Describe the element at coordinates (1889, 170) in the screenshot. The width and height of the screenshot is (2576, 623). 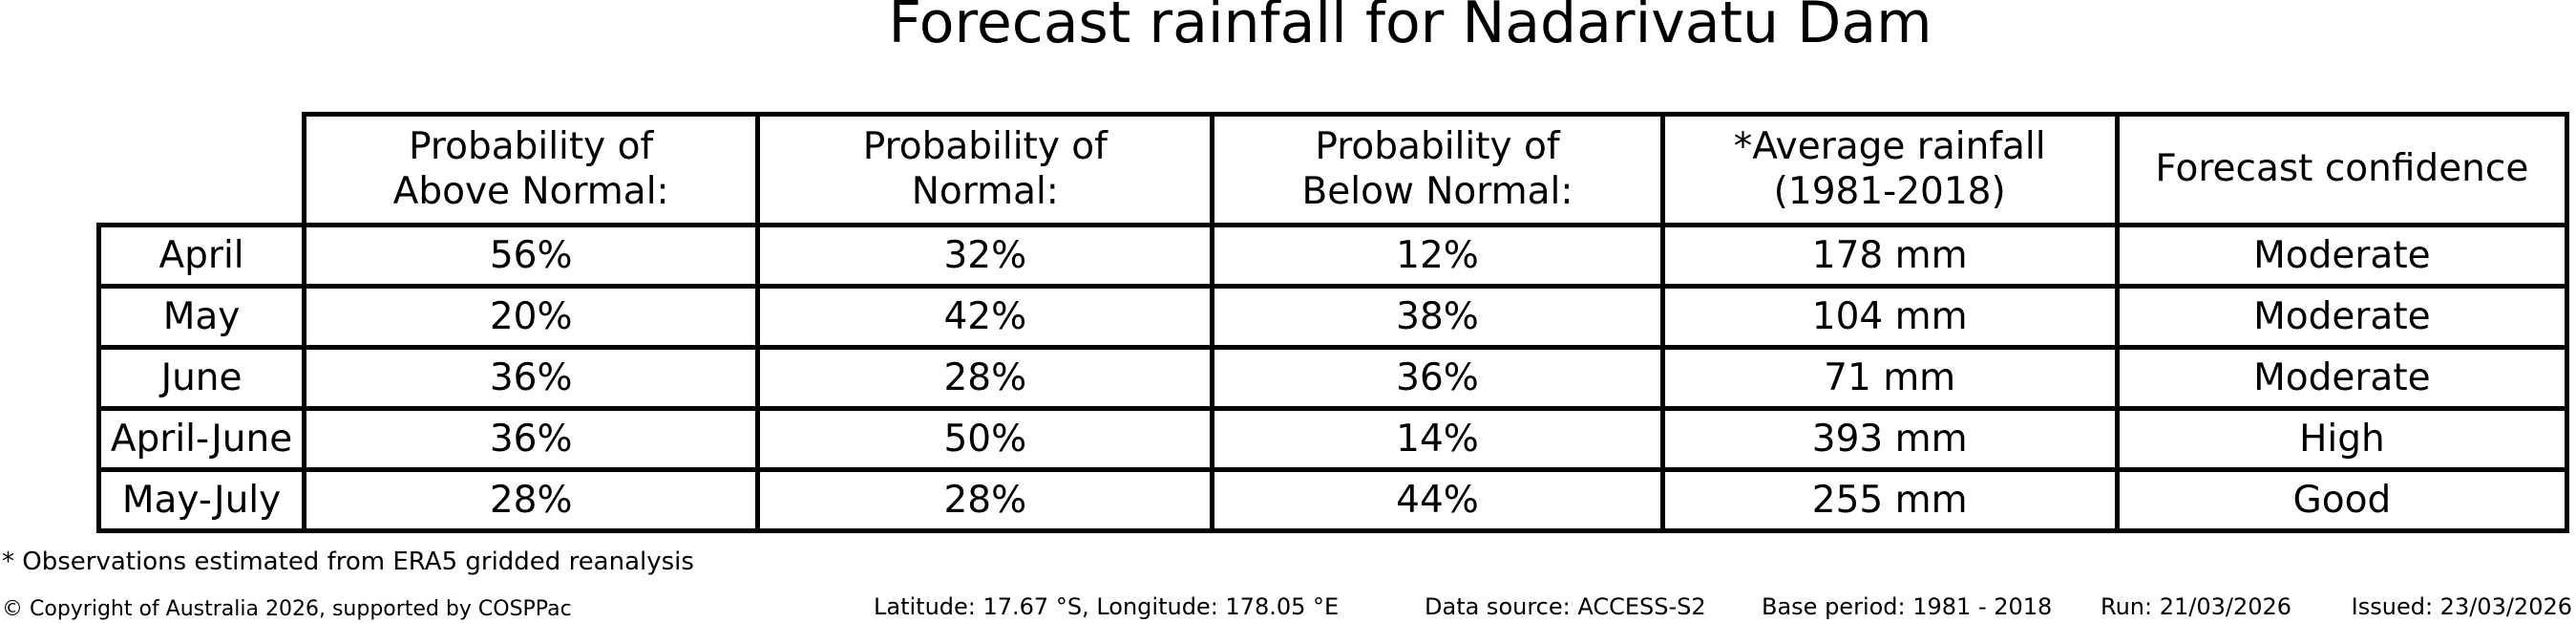
I see `column-header-average-rainfall: *Average rainfall (1981-2018)` at that location.